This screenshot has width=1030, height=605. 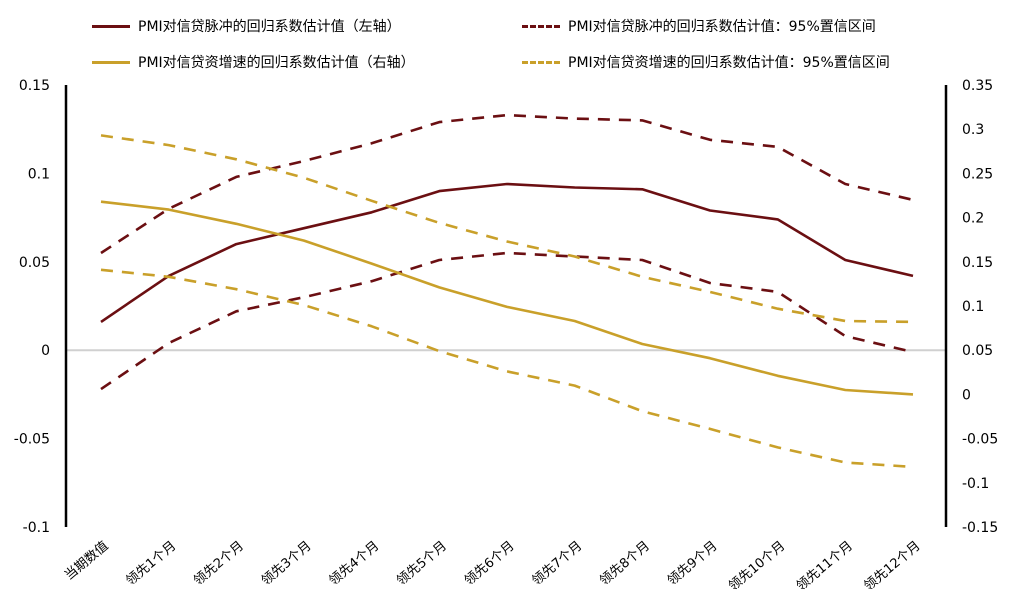 I want to click on y-right-tick-label: 0.15, so click(x=977, y=263).